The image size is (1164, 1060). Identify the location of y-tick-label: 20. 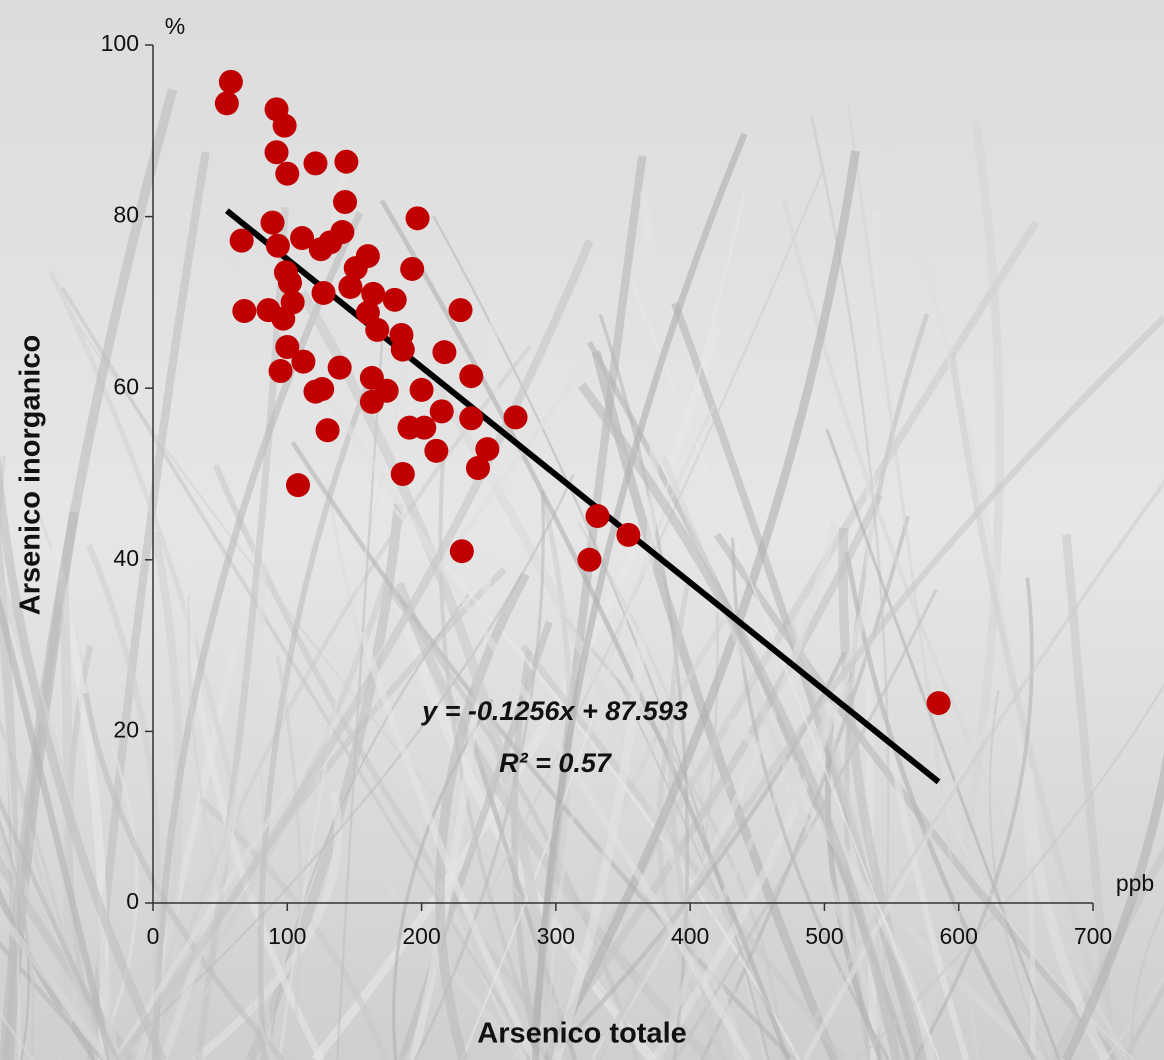
(126, 729).